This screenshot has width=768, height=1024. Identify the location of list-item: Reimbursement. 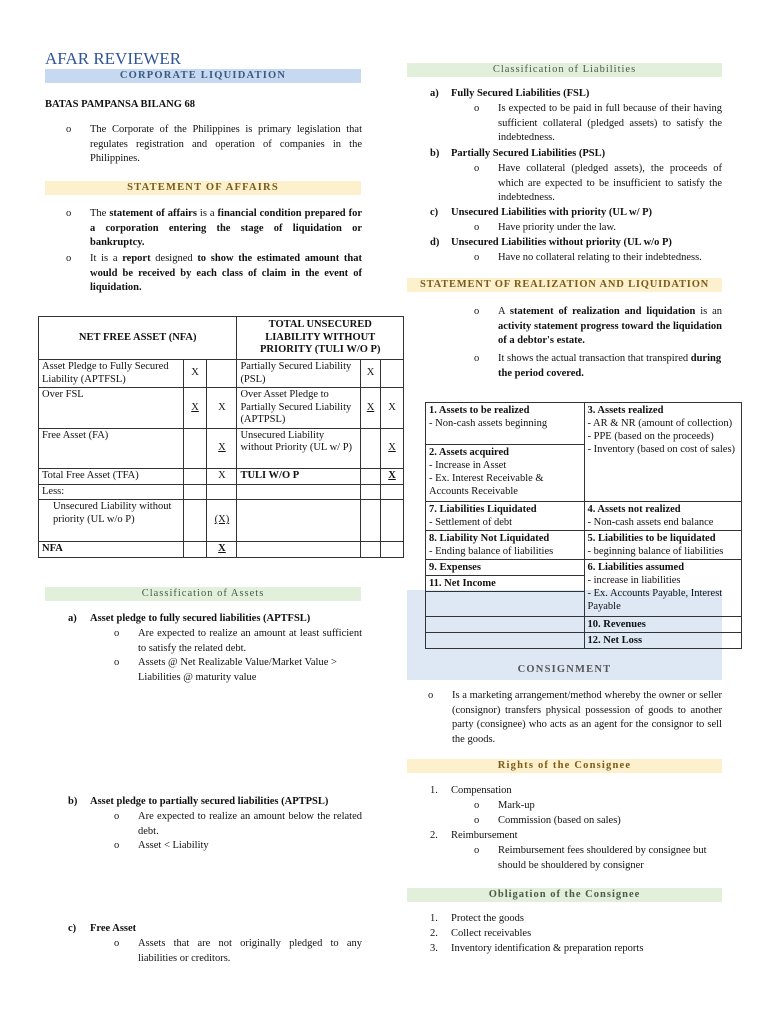
(484, 835).